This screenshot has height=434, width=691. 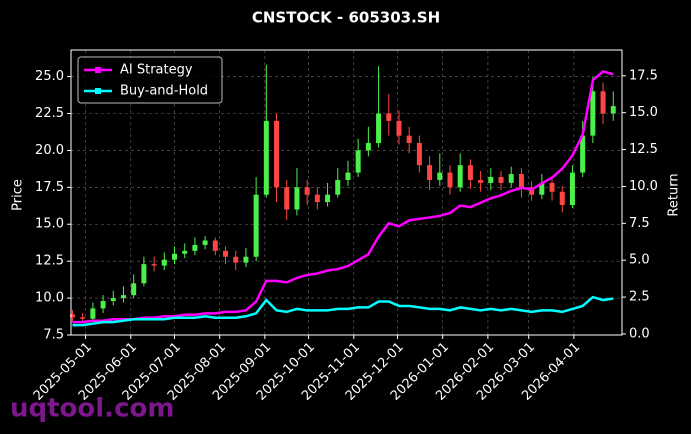 I want to click on y-tick-label: 10.0, so click(x=49, y=298).